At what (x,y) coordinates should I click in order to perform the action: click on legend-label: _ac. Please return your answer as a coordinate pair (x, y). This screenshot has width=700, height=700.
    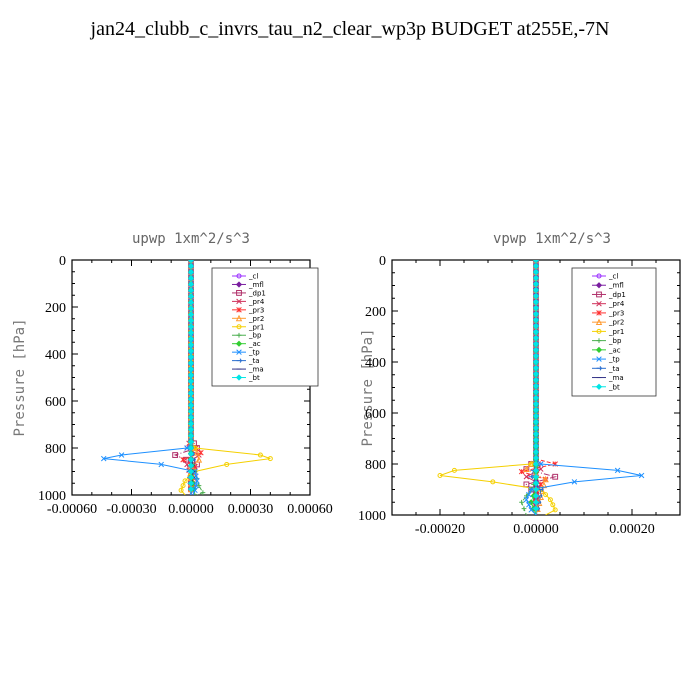
    Looking at the image, I should click on (254, 344).